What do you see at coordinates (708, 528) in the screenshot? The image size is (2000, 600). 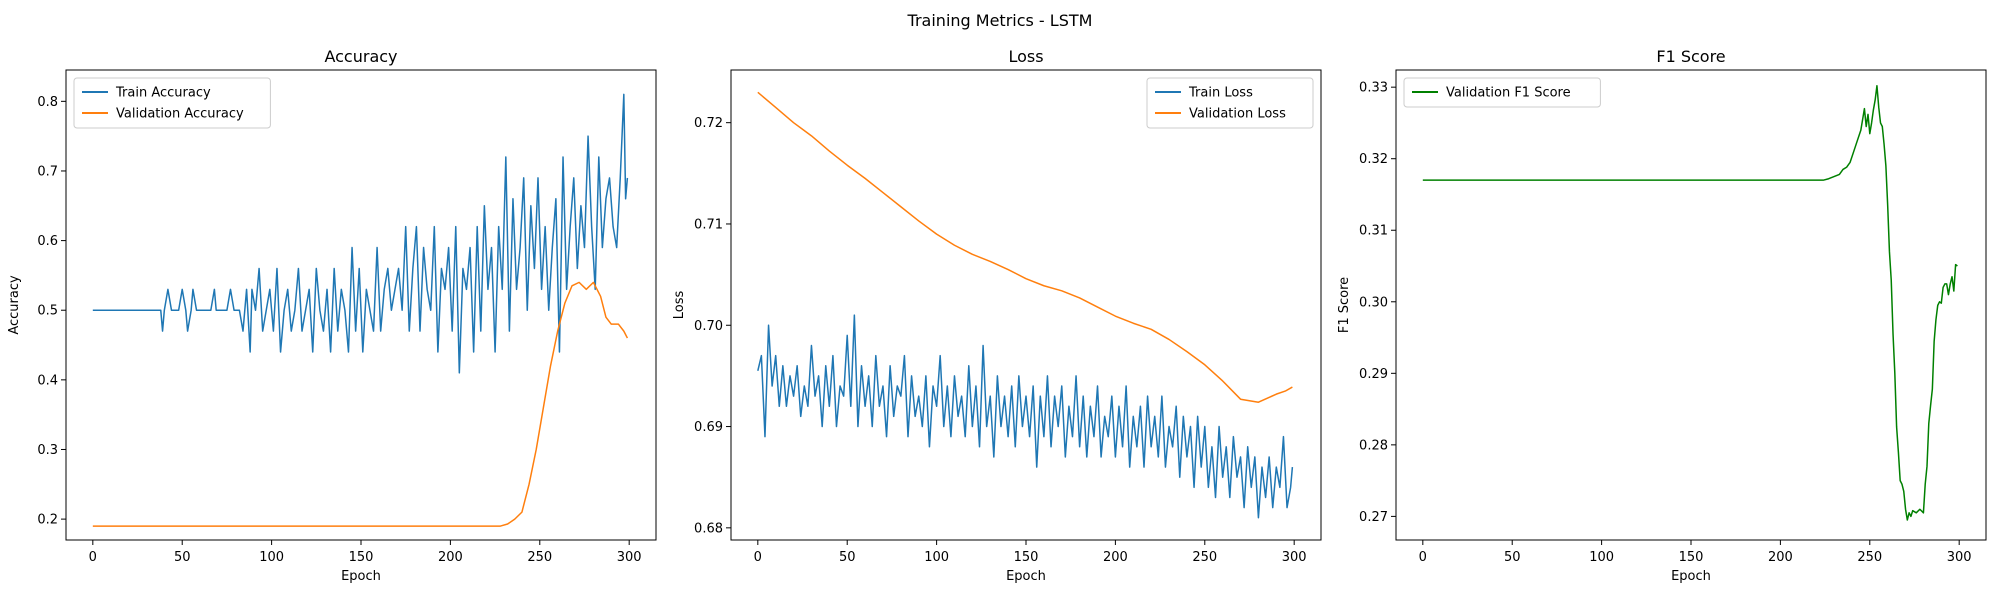 I see `loss-y-tick-label: 0.68` at bounding box center [708, 528].